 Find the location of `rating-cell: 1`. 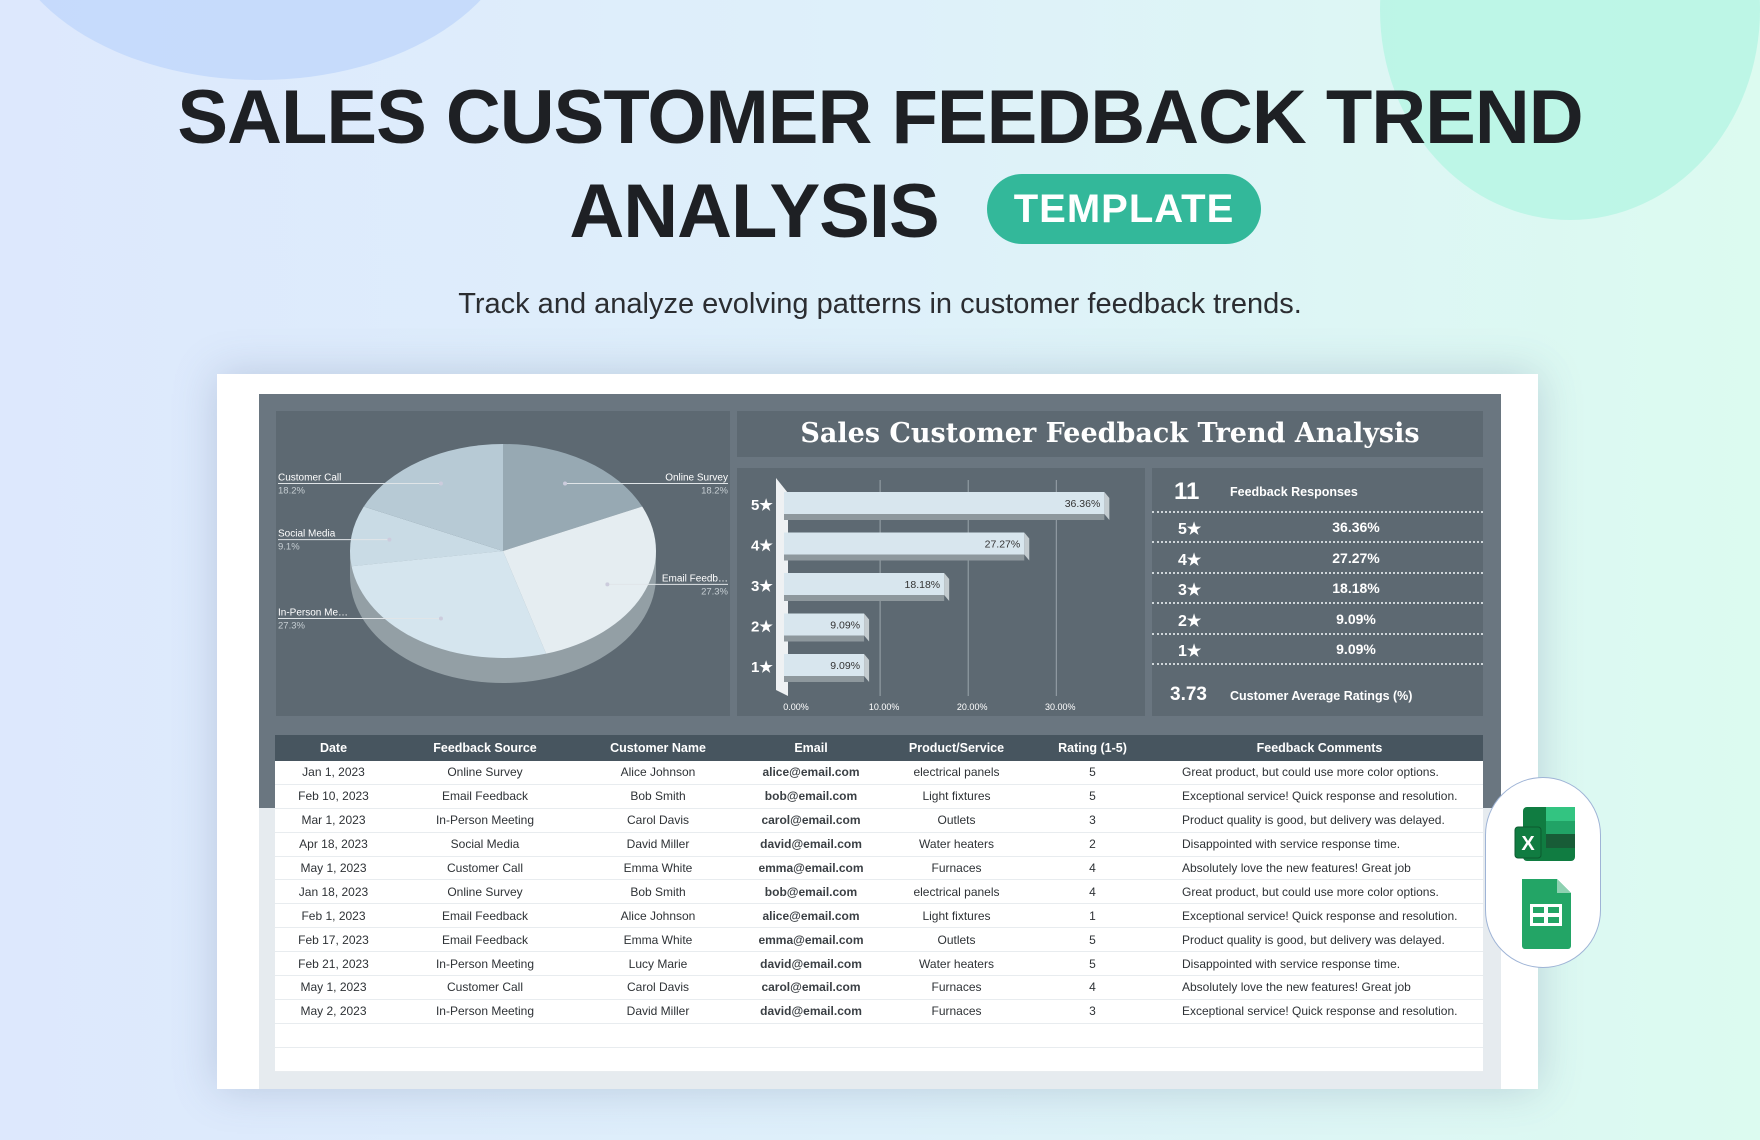

rating-cell: 1 is located at coordinates (1092, 915).